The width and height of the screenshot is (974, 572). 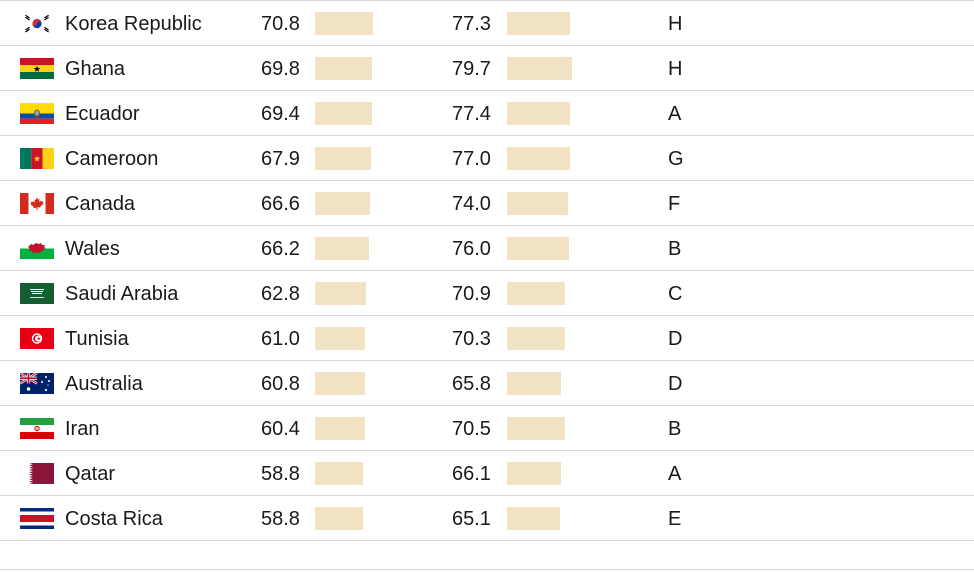 What do you see at coordinates (133, 24) in the screenshot?
I see `country-name: Korea Republic` at bounding box center [133, 24].